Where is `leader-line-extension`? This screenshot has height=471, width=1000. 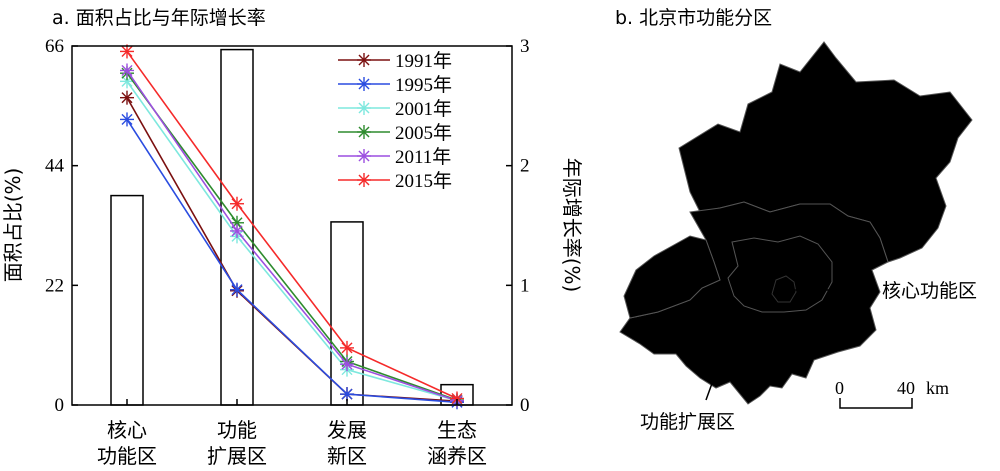
leader-line-extension is located at coordinates (723, 353).